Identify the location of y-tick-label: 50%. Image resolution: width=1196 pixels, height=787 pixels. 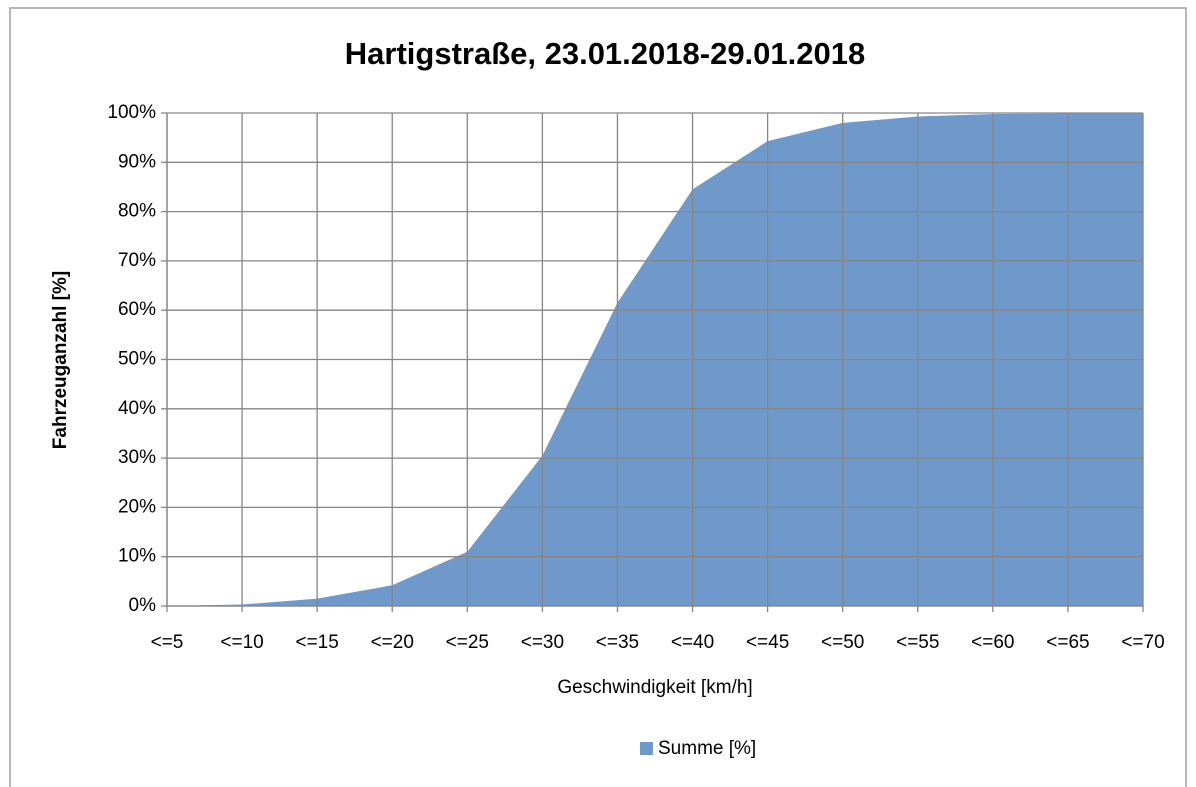
(137, 359).